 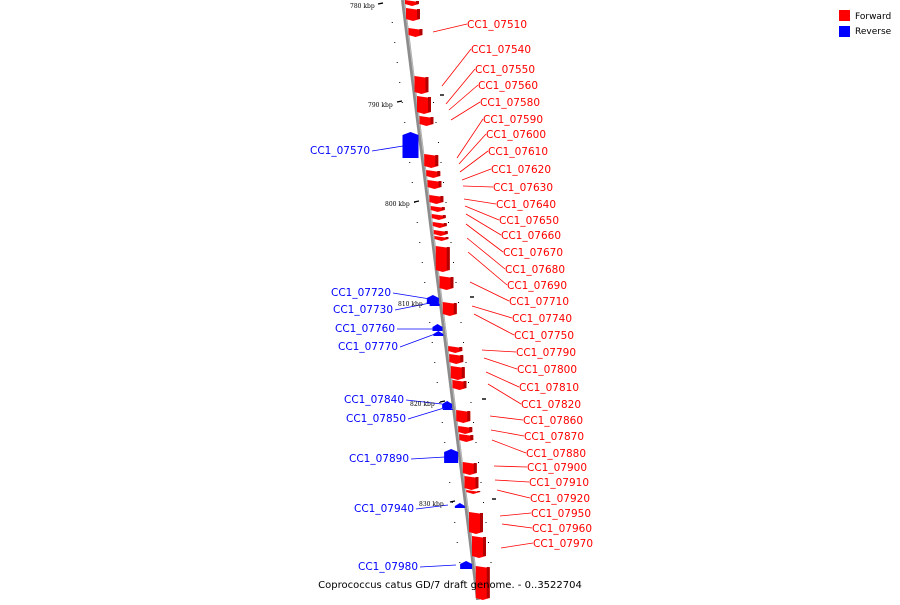 I want to click on gene-label-forward: CC1_07790, so click(x=546, y=353).